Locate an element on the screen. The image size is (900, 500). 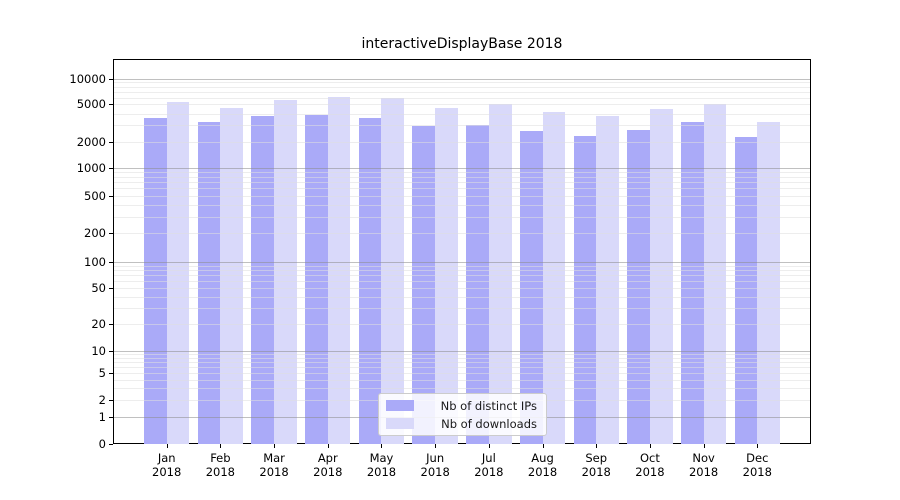
x-tick-label-oct: Oct 2018 is located at coordinates (650, 465).